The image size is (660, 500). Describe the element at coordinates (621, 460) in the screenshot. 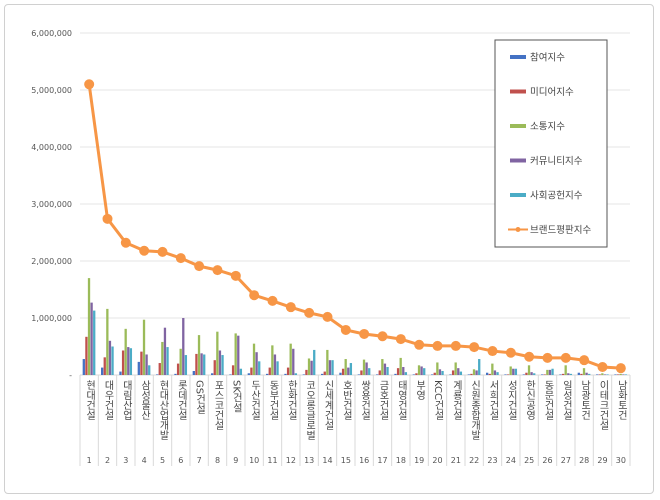

I see `rank-label: 30` at that location.